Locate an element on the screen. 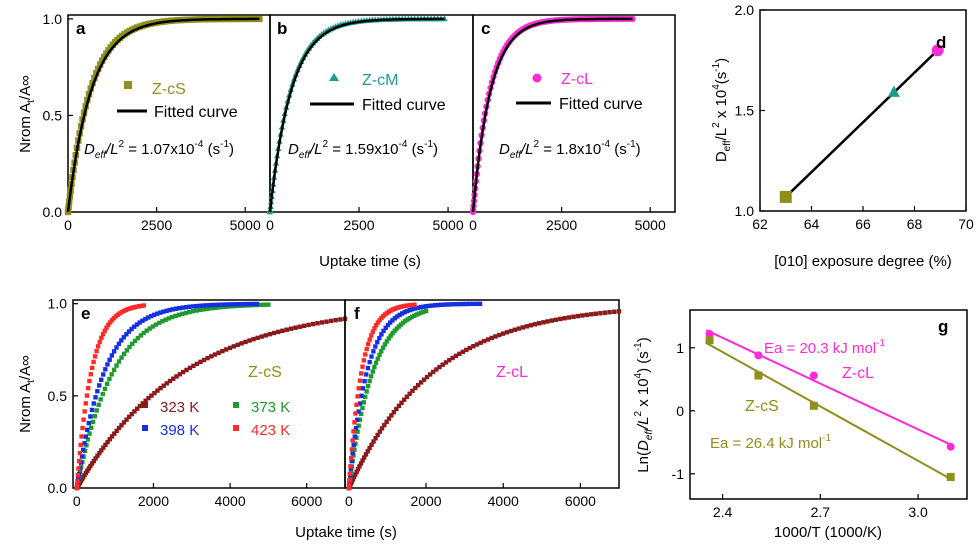  panel-g-frame is located at coordinates (828, 404).